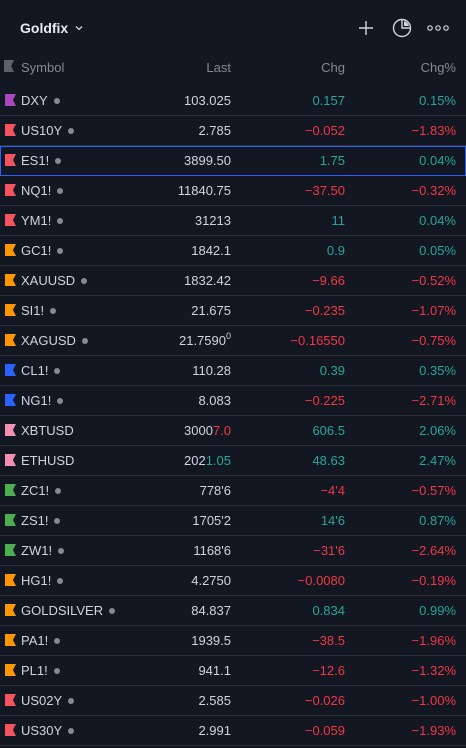 This screenshot has height=748, width=466. I want to click on last-price-cell: 2.585, so click(214, 700).